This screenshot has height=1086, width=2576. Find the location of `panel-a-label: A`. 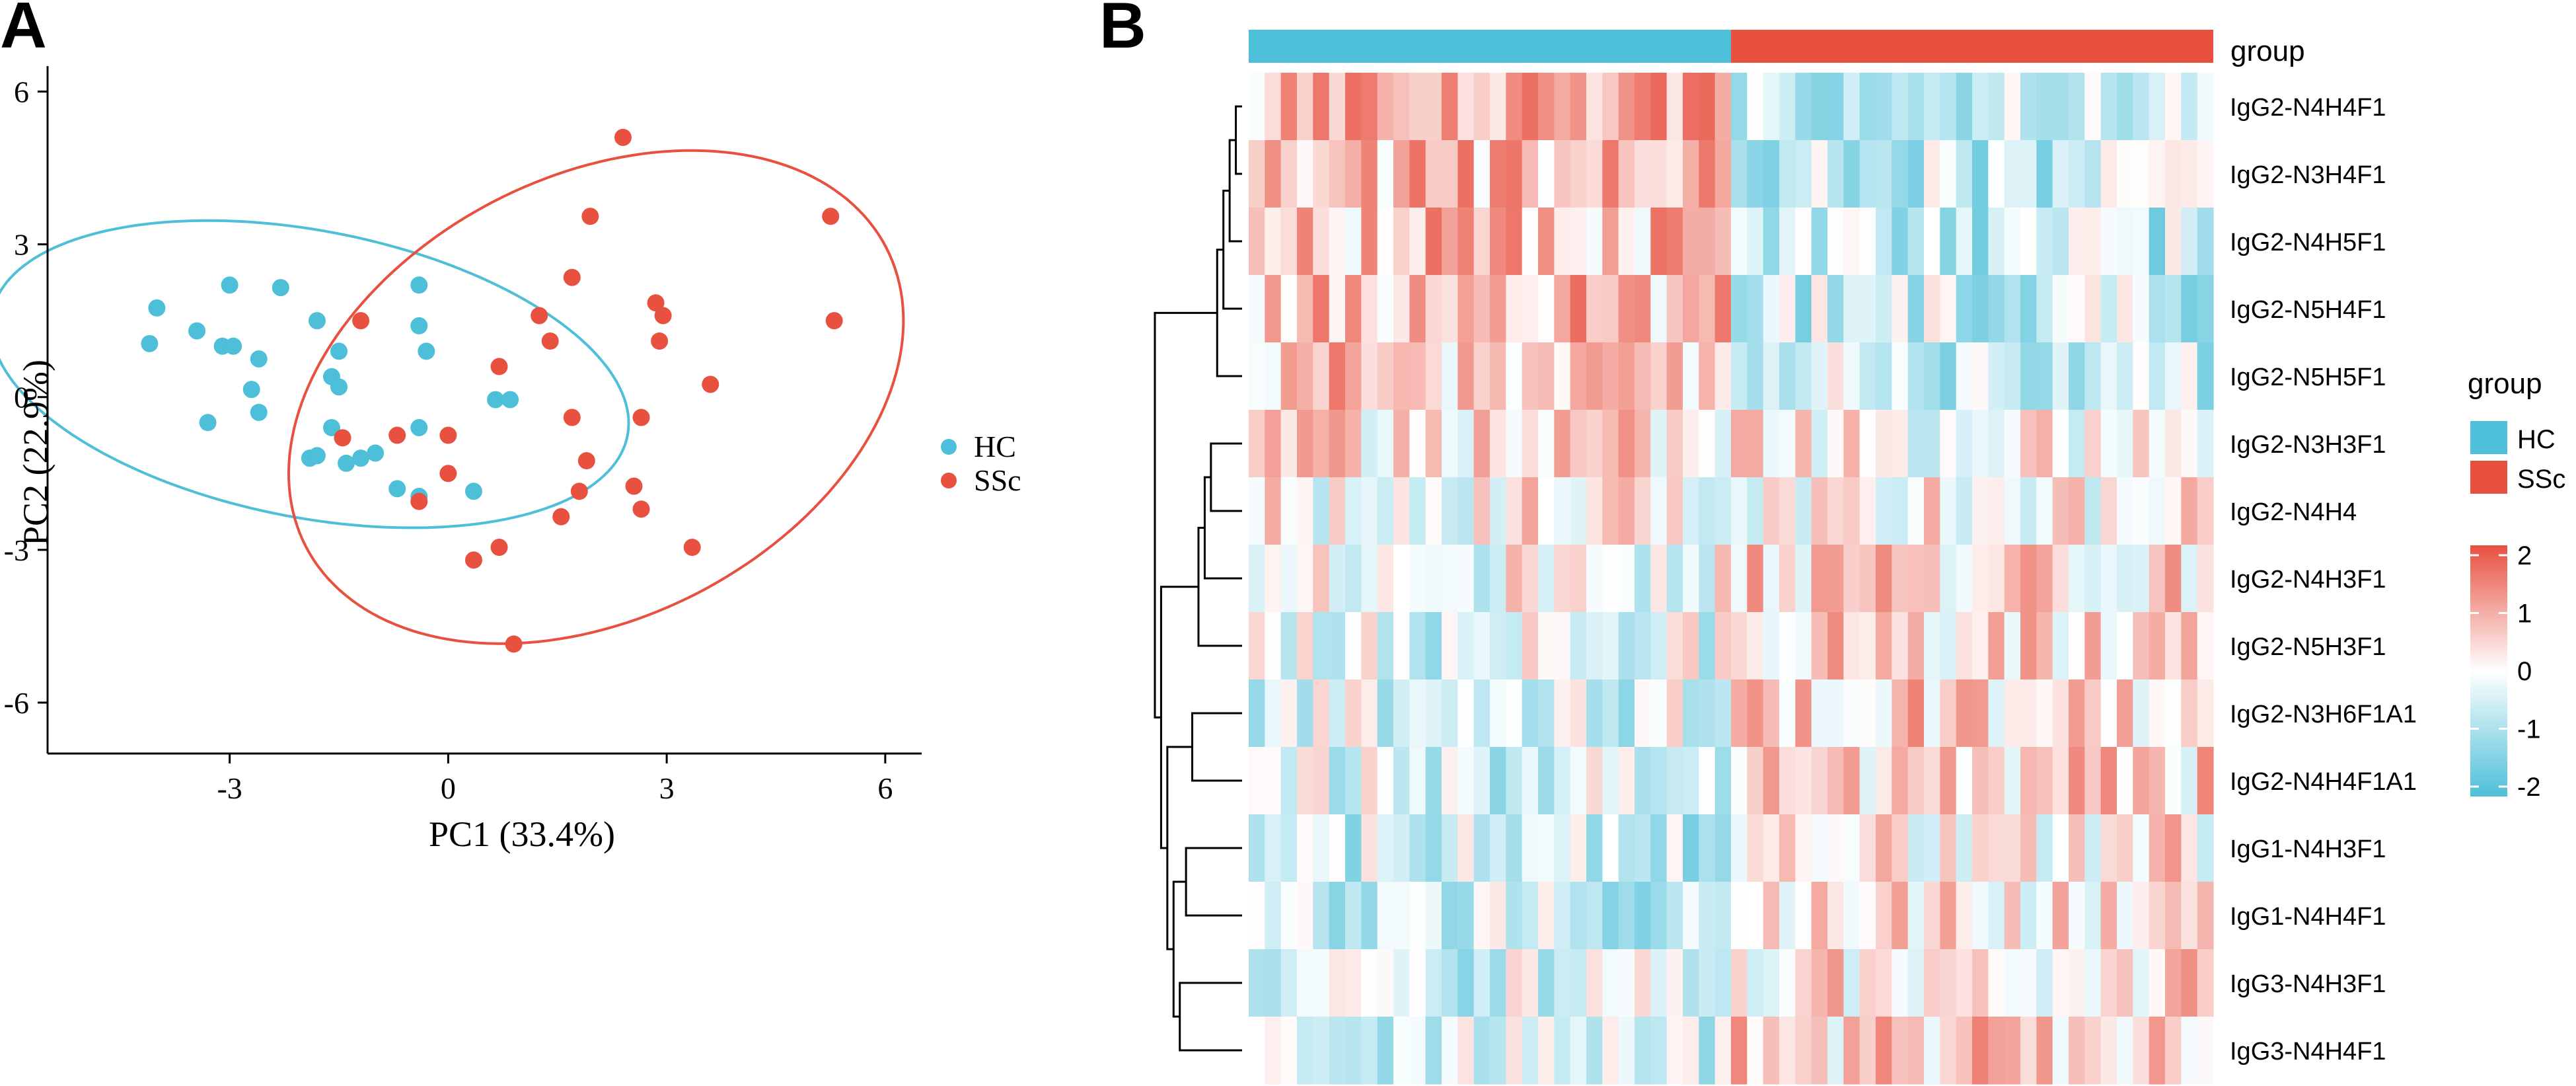

panel-a-label: A is located at coordinates (23, 30).